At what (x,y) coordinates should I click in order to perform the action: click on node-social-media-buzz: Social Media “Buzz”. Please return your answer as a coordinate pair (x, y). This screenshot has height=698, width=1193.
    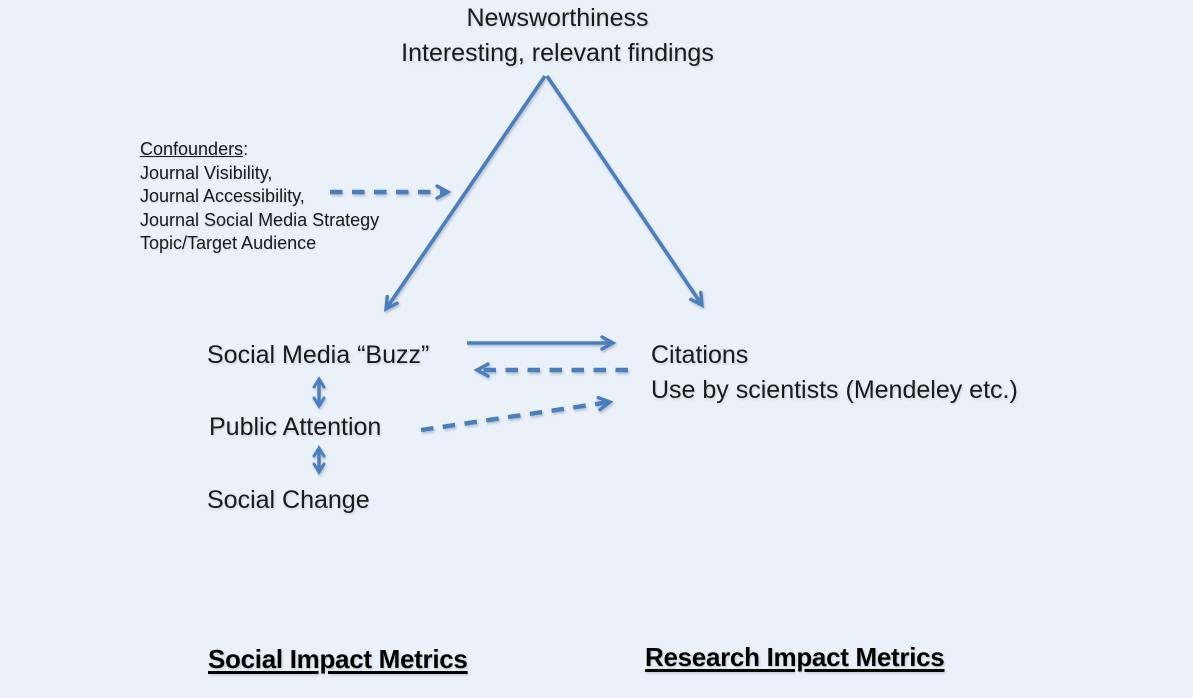
    Looking at the image, I should click on (318, 355).